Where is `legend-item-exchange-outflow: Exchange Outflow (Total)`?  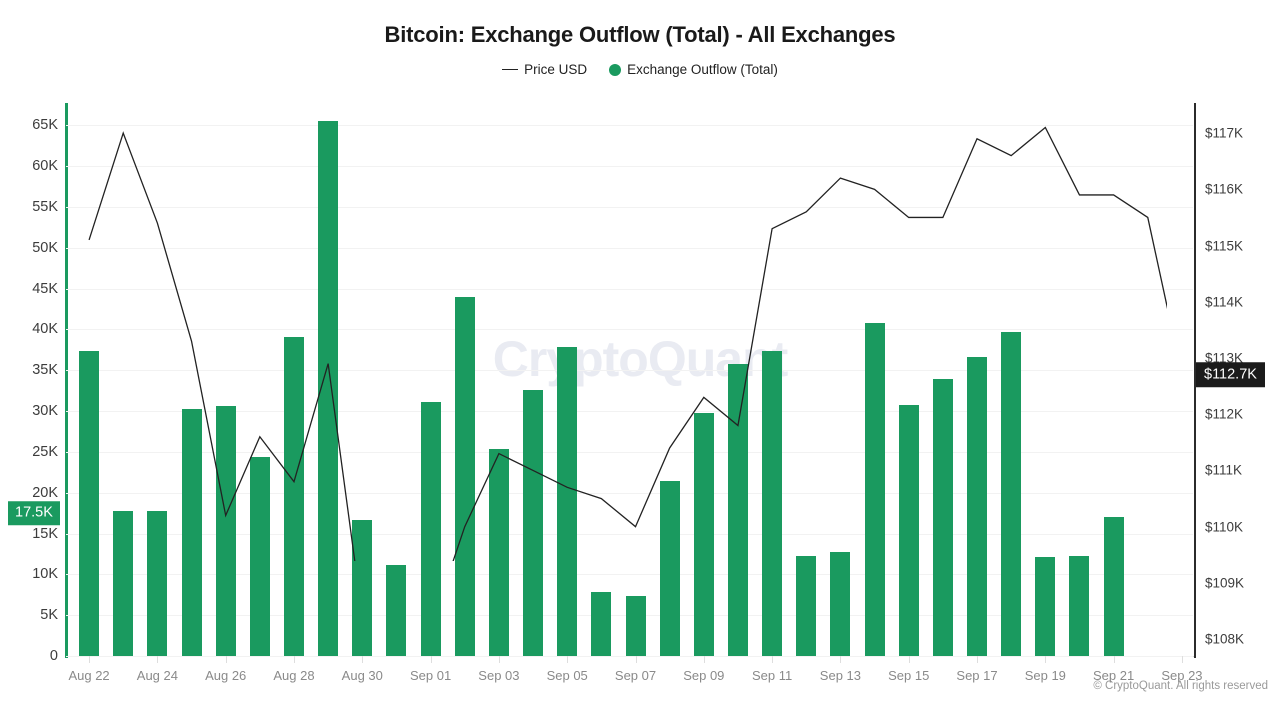 legend-item-exchange-outflow: Exchange Outflow (Total) is located at coordinates (693, 69).